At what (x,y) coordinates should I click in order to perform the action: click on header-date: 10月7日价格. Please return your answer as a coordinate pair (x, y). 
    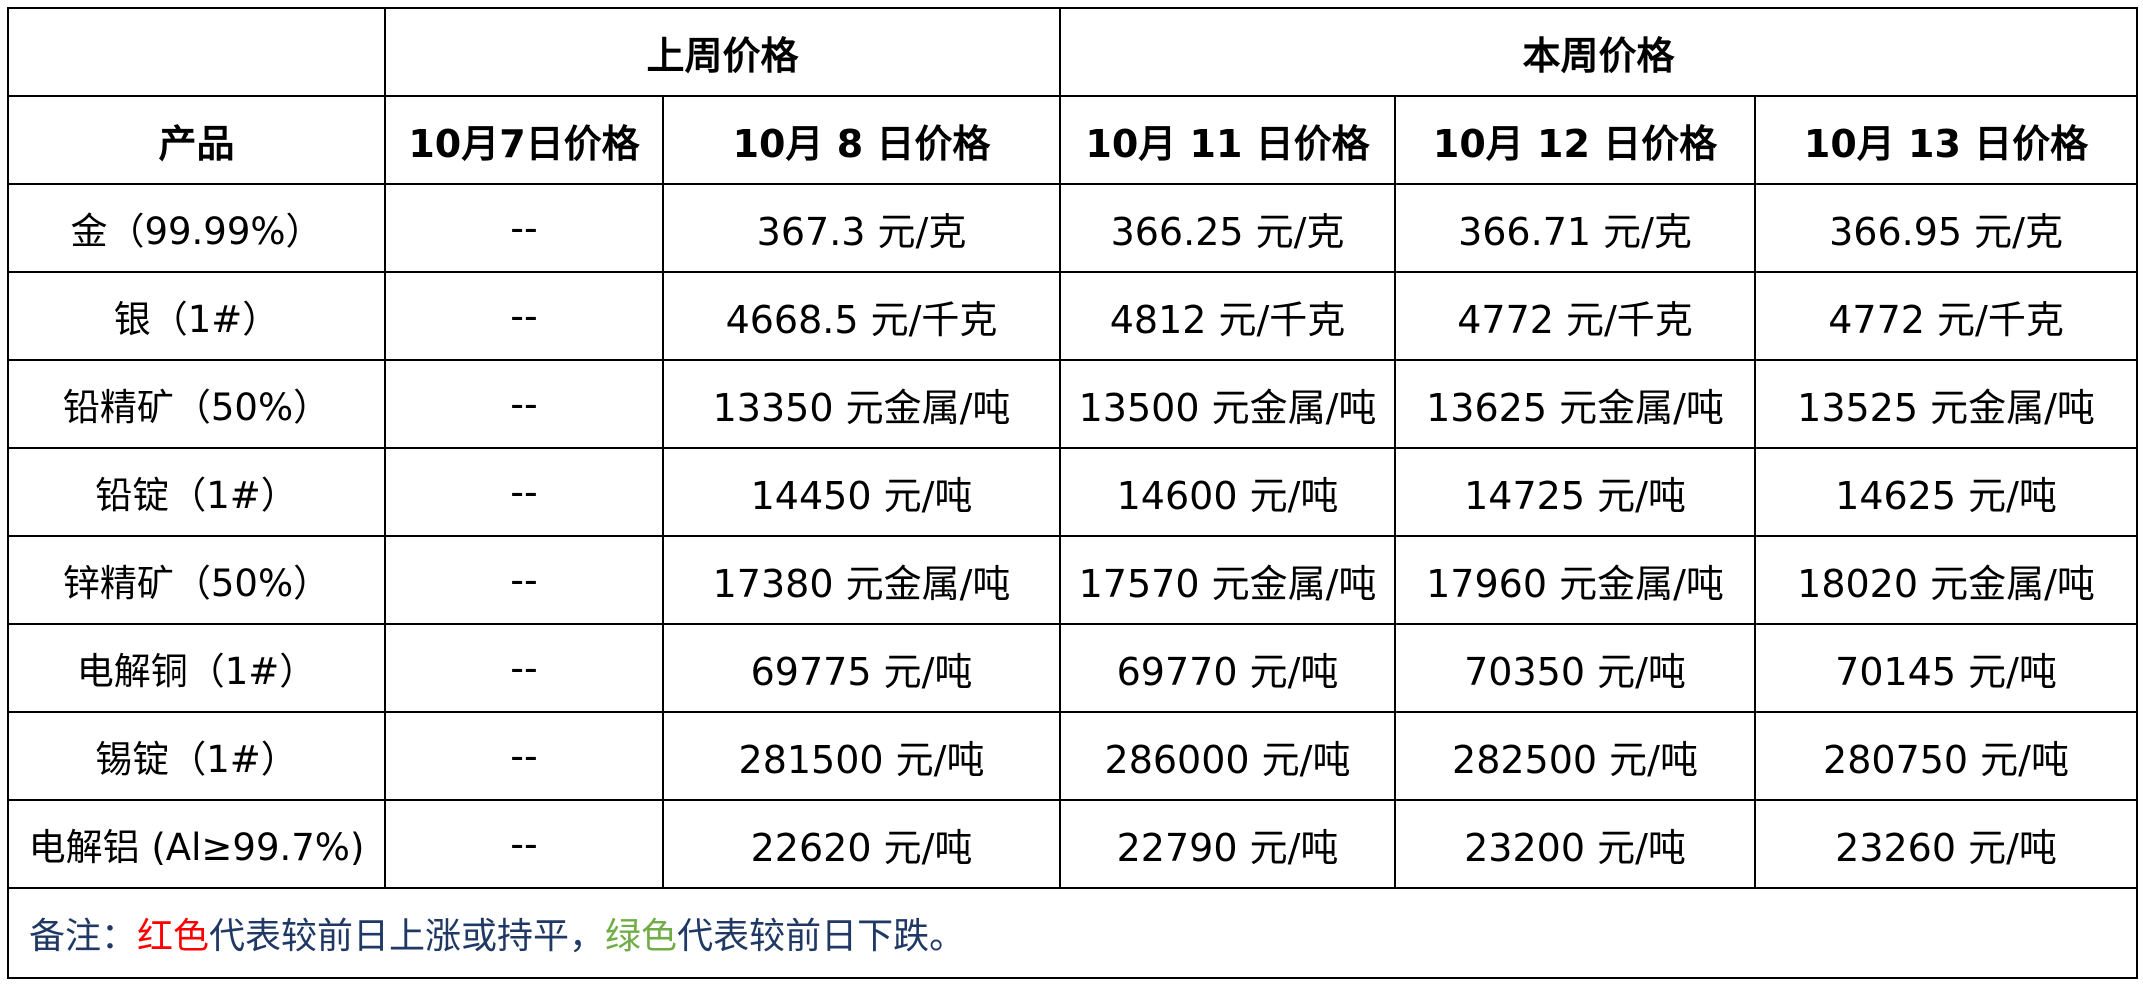
    Looking at the image, I should click on (524, 140).